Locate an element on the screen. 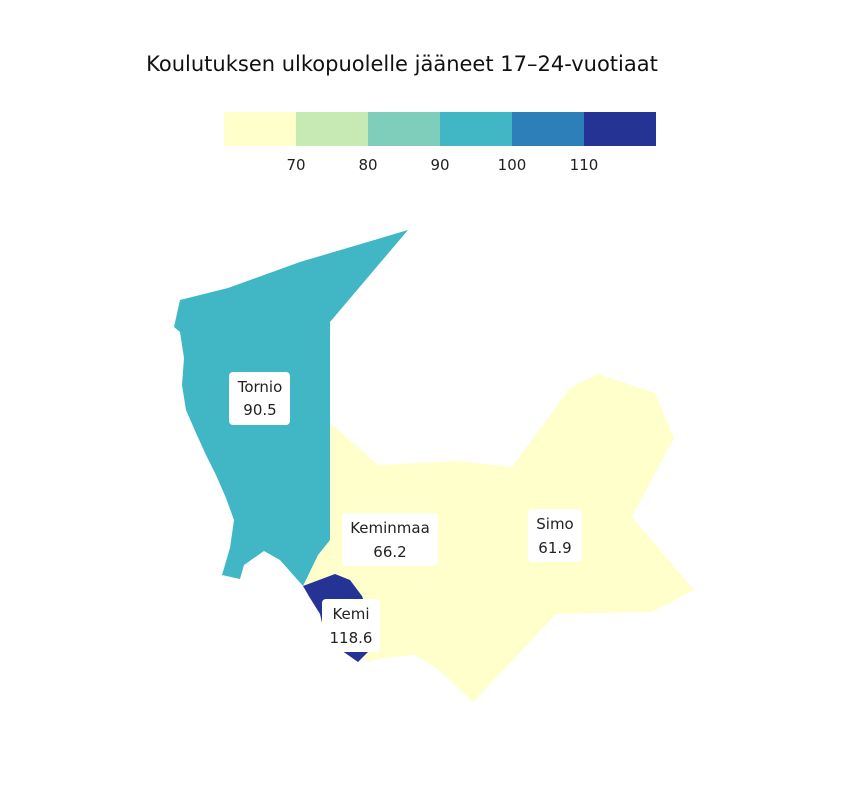 The image size is (864, 792). label-keminmaa-name: Keminmaa is located at coordinates (390, 528).